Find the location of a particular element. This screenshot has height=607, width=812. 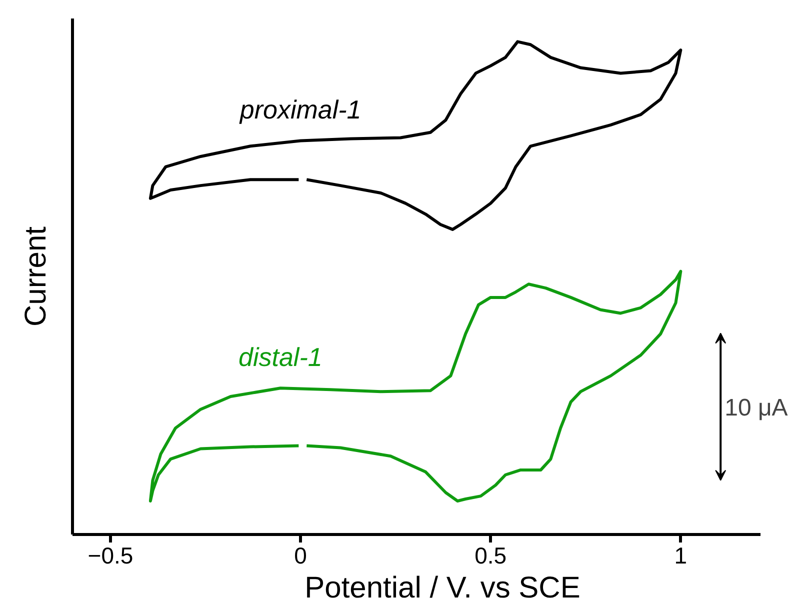

x-tick-label: 1 is located at coordinates (681, 555).